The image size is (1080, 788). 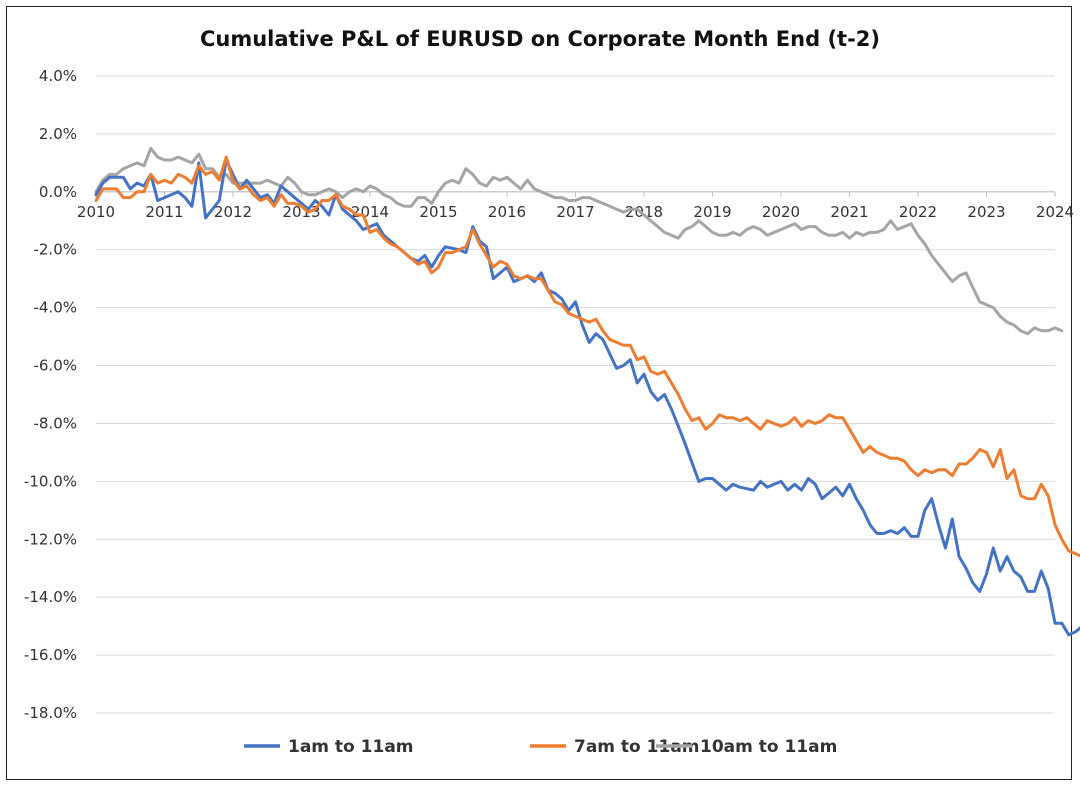 What do you see at coordinates (712, 212) in the screenshot?
I see `x-tick-label: 2019` at bounding box center [712, 212].